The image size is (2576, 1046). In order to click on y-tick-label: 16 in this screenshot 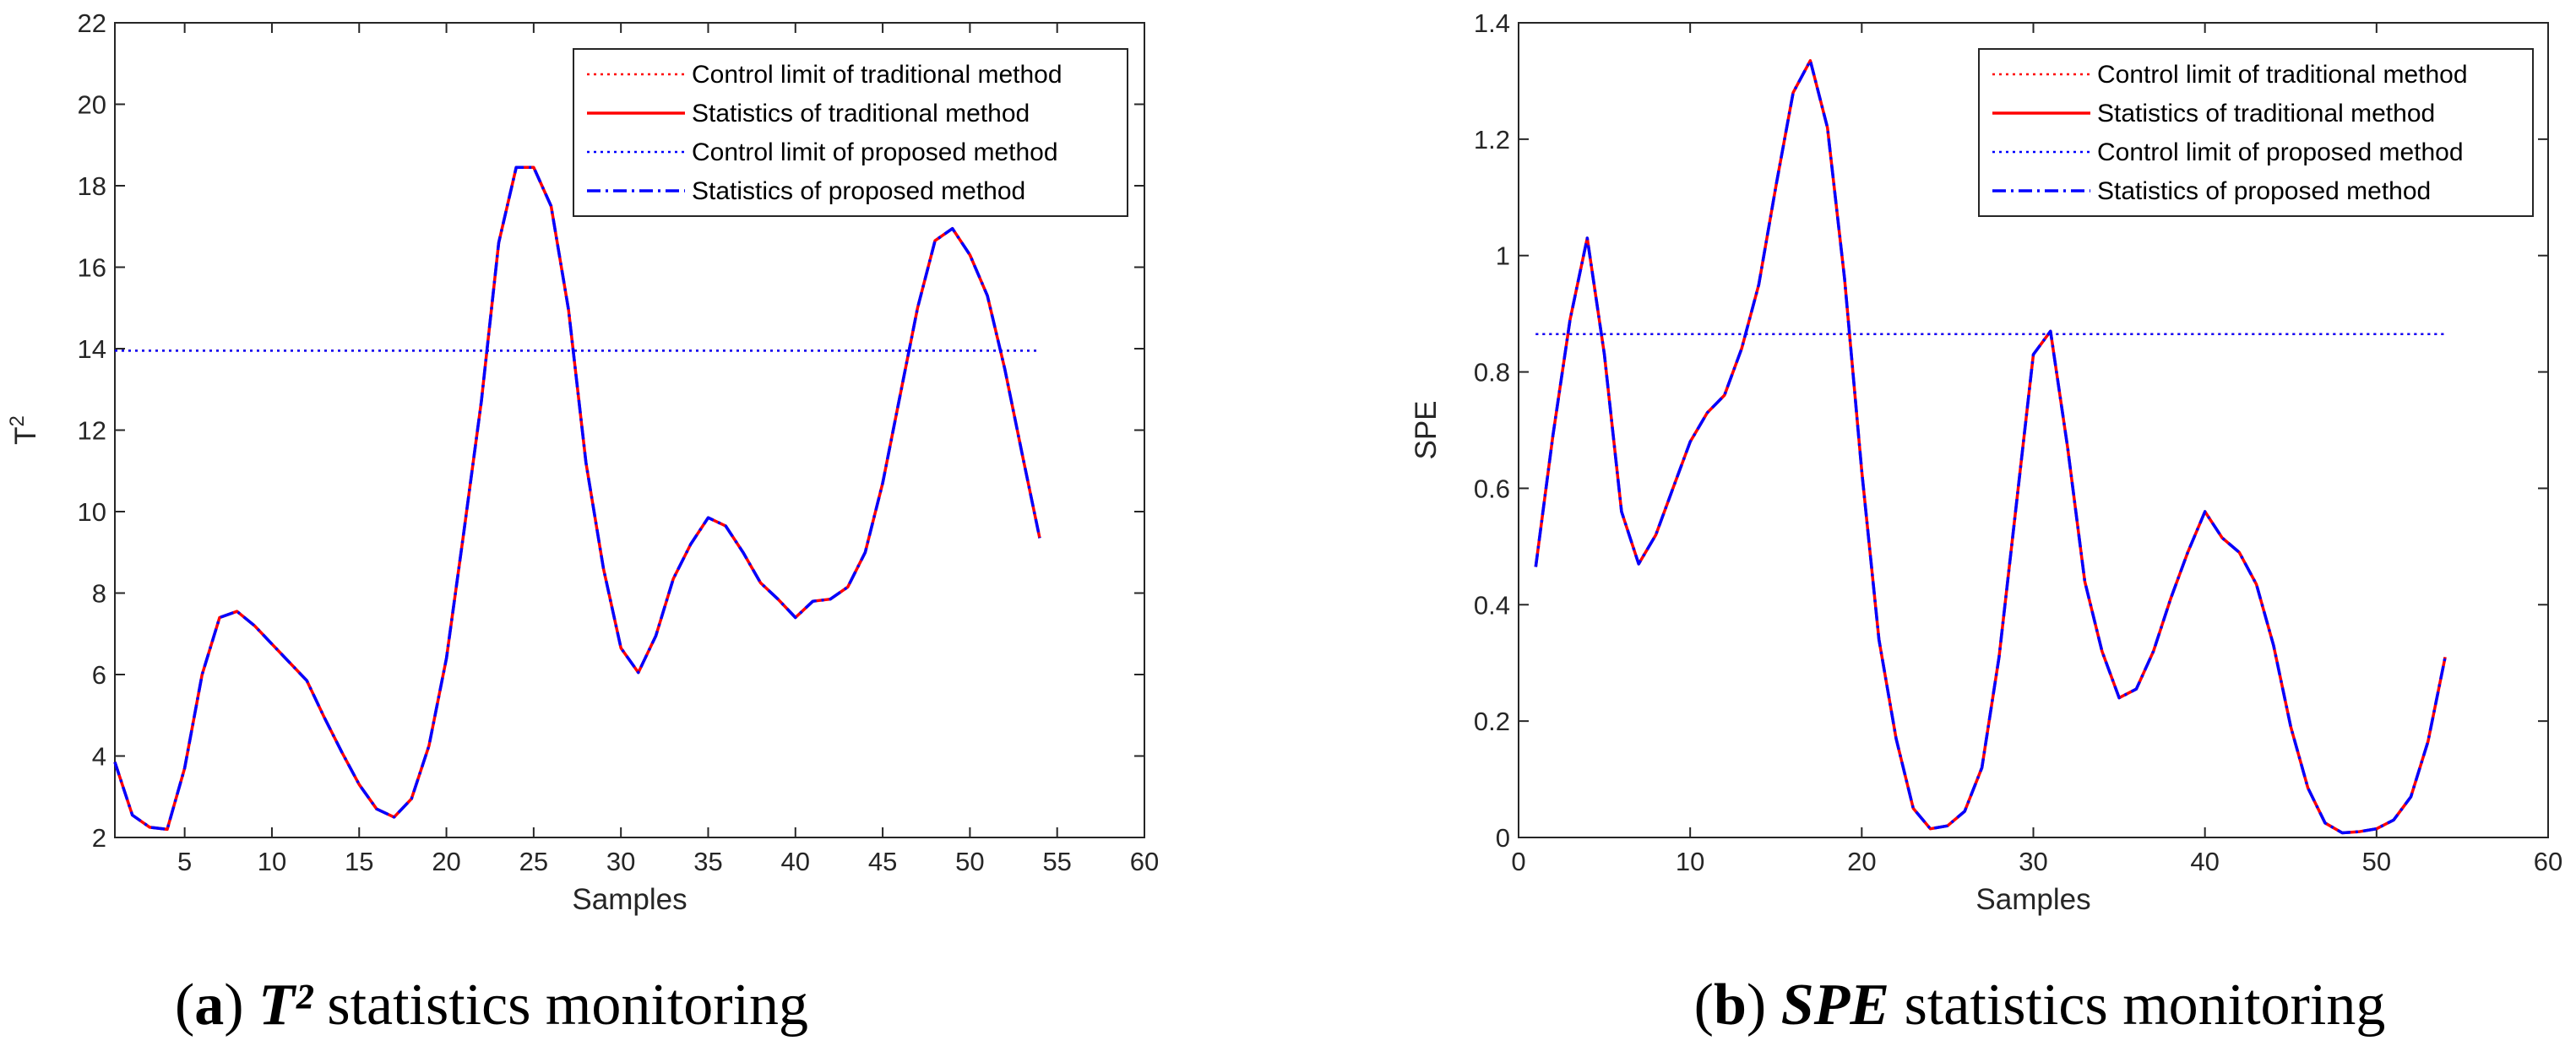, I will do `click(92, 268)`.